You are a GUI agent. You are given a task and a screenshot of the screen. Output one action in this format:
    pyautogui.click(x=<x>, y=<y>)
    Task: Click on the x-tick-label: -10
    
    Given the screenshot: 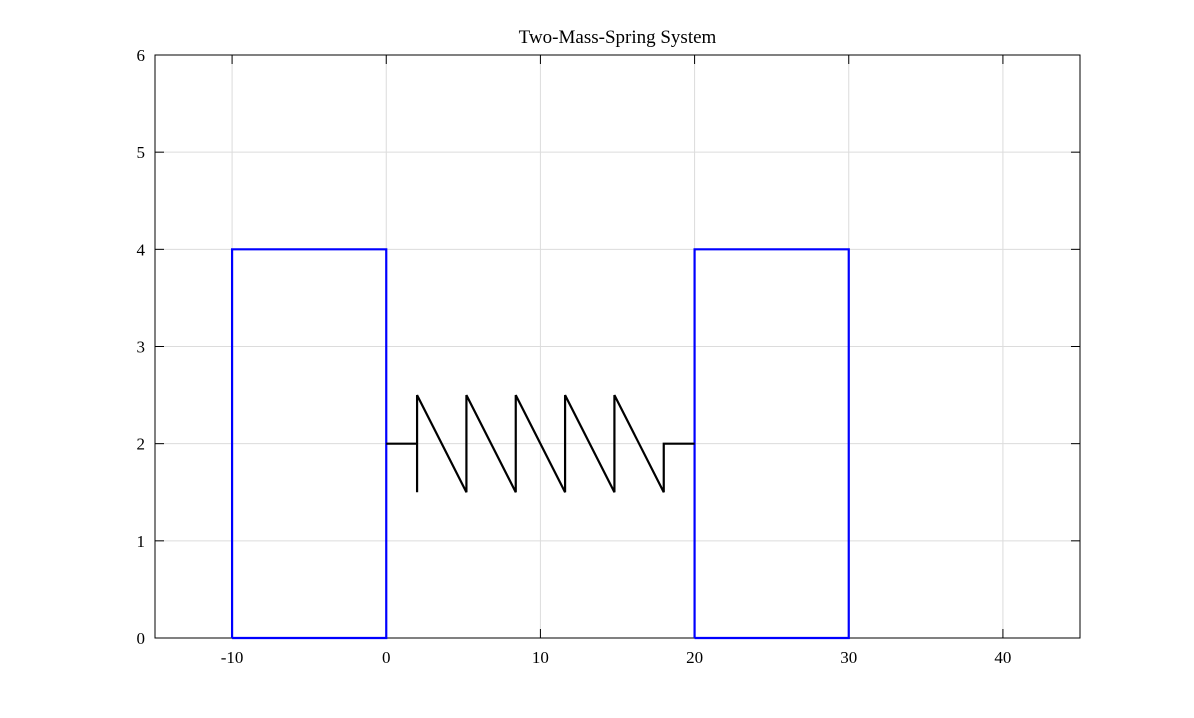 What is the action you would take?
    pyautogui.click(x=232, y=657)
    